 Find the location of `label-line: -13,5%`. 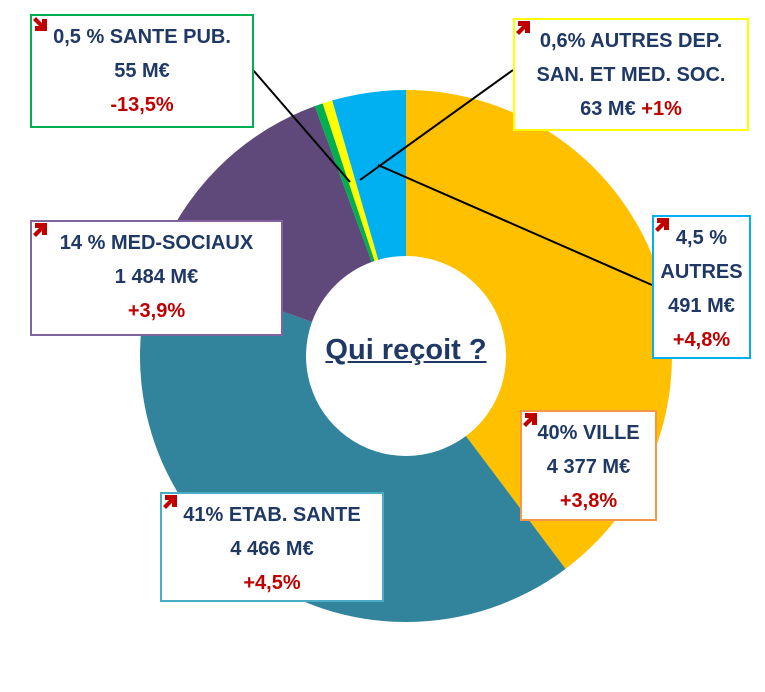

label-line: -13,5% is located at coordinates (139, 69).